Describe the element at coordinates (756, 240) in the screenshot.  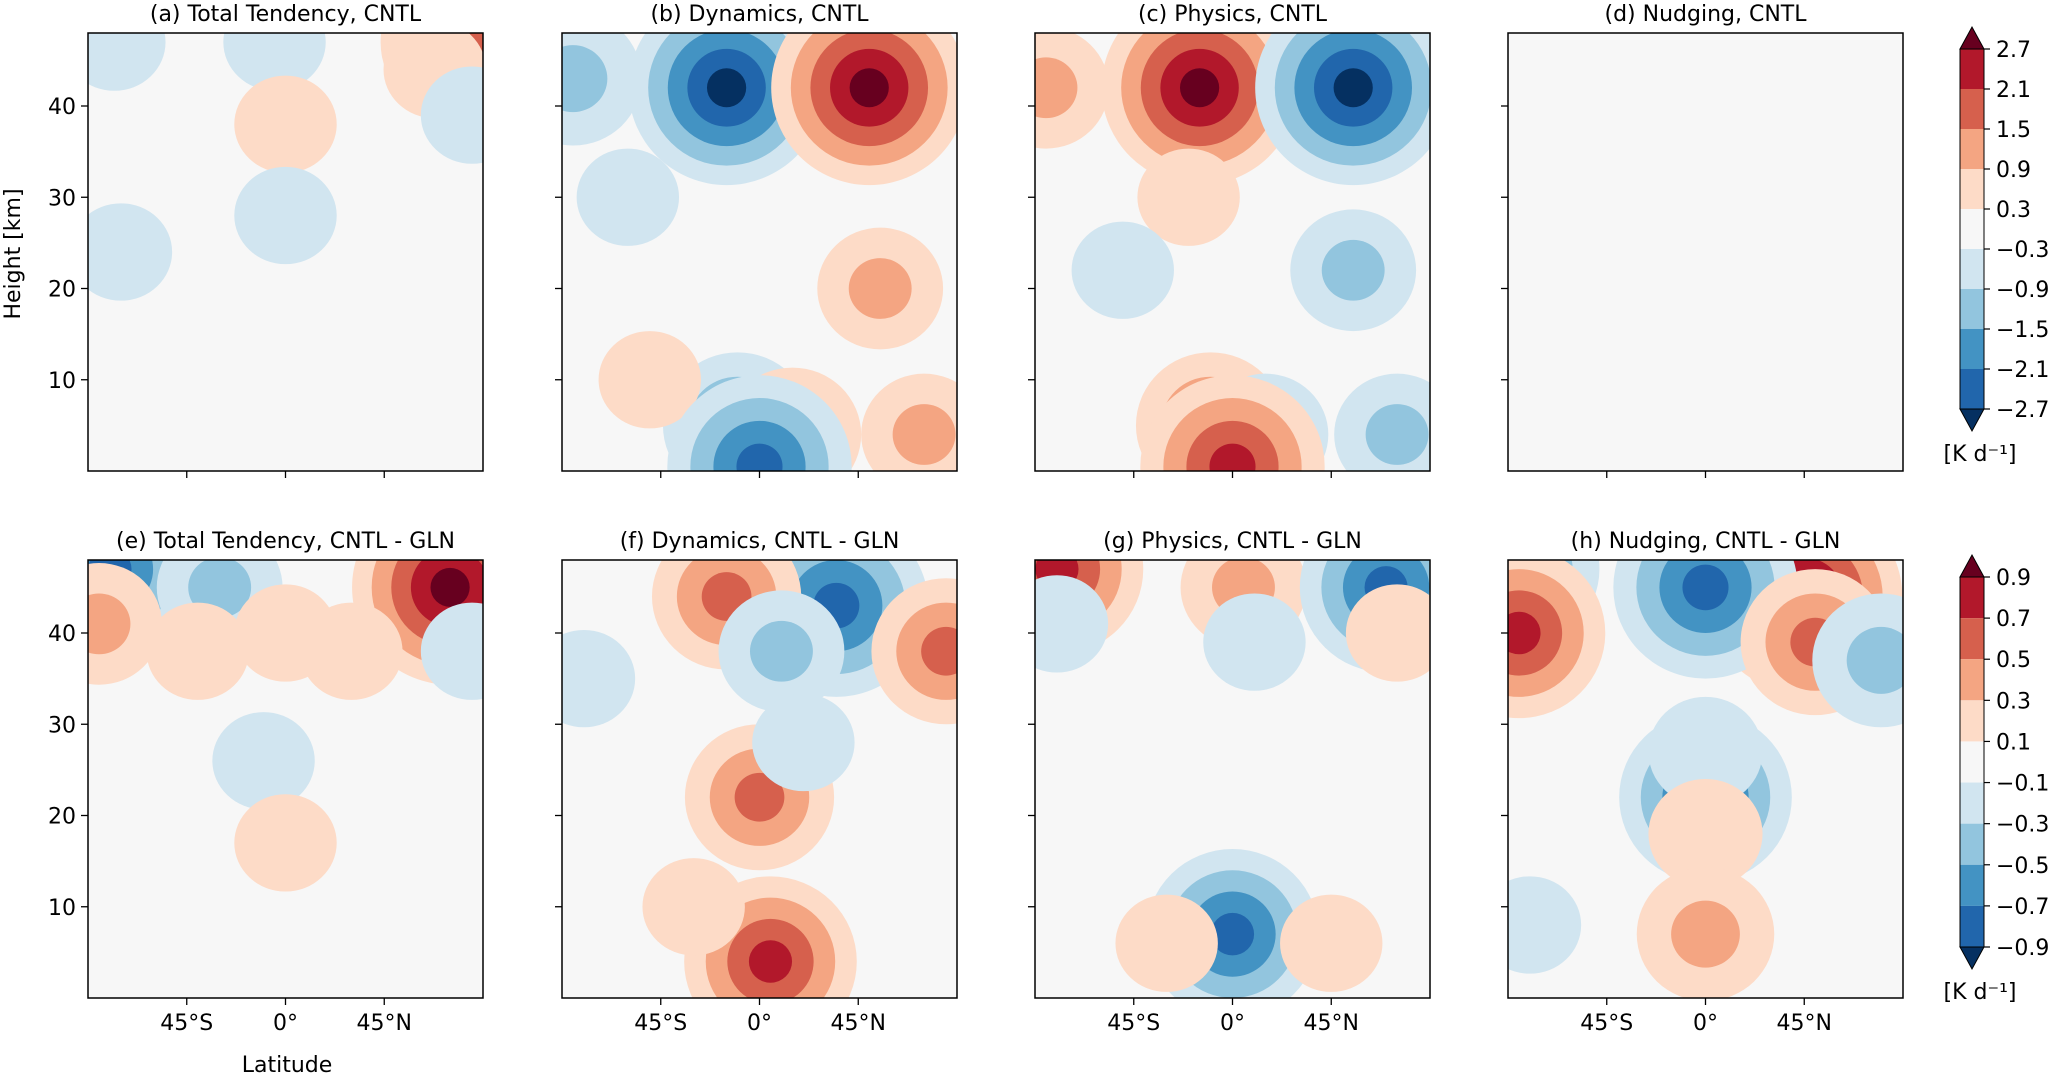
I see `panel-b: (b) Dynamics, CNTL` at that location.